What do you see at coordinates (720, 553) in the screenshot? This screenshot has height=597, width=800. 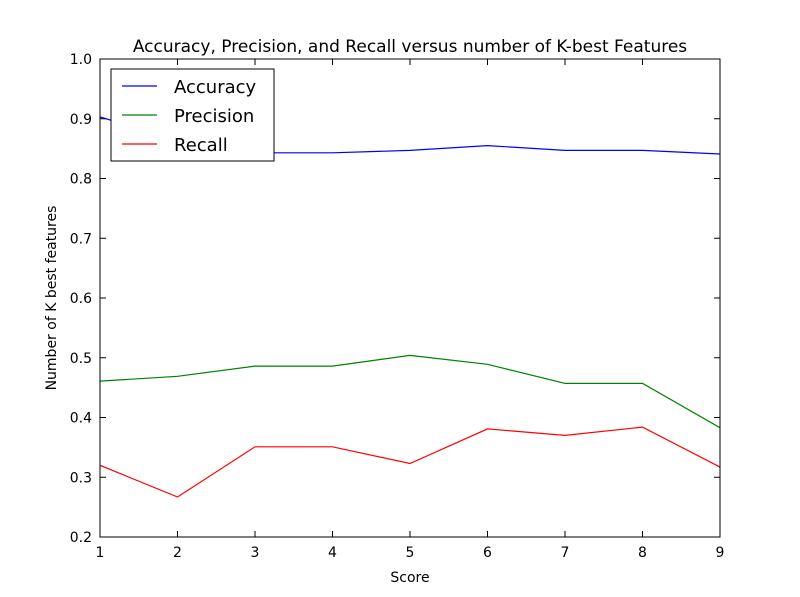 I see `x-tick-label: 9` at bounding box center [720, 553].